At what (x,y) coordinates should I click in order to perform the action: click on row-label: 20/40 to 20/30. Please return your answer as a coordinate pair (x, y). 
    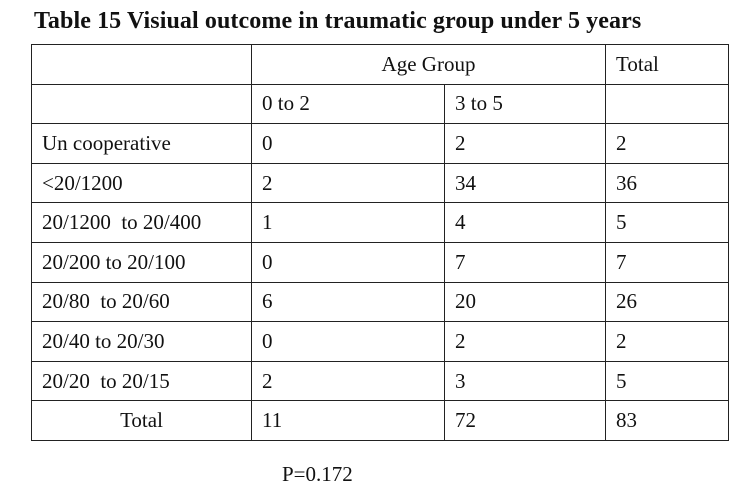
    Looking at the image, I should click on (141, 341).